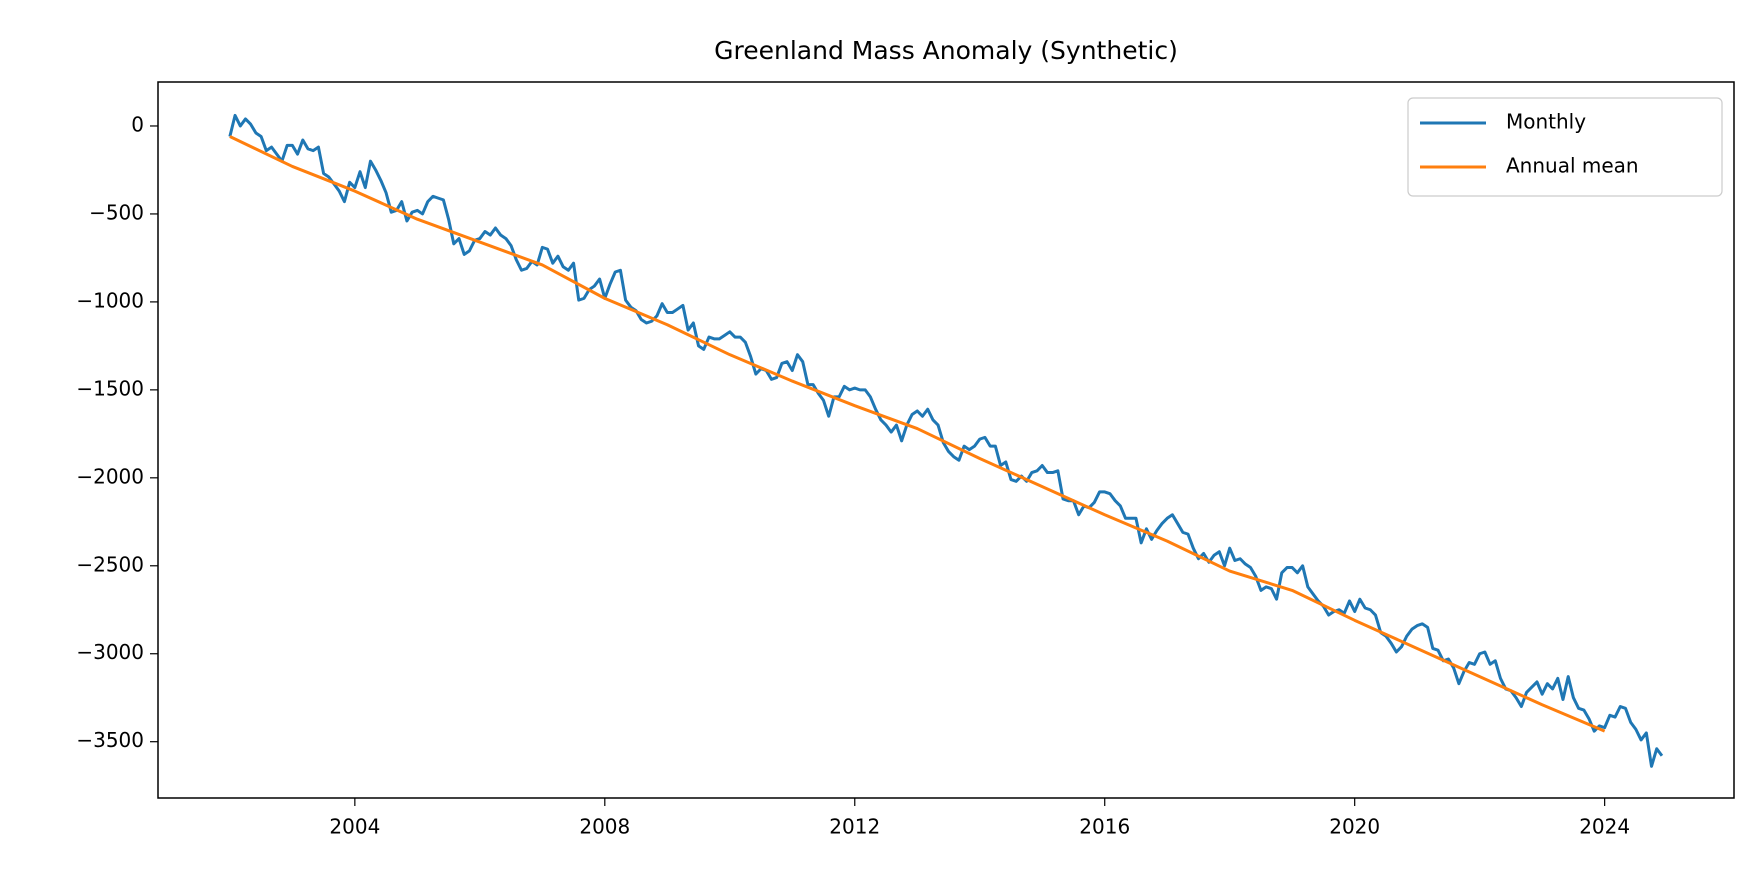 The width and height of the screenshot is (1760, 880). What do you see at coordinates (354, 827) in the screenshot?
I see `x-tick-label: 2004` at bounding box center [354, 827].